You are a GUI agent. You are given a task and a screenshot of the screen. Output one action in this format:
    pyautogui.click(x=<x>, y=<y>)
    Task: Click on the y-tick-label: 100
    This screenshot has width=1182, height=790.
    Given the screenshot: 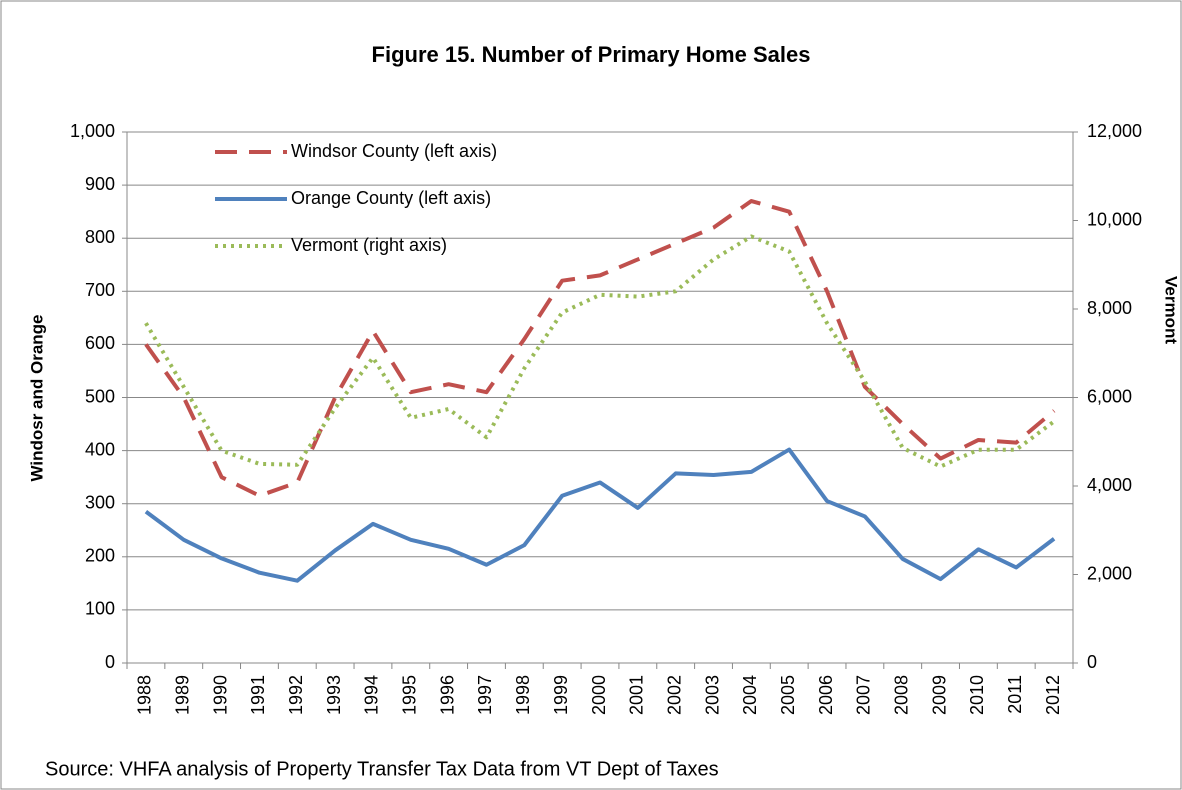 What is the action you would take?
    pyautogui.click(x=100, y=609)
    